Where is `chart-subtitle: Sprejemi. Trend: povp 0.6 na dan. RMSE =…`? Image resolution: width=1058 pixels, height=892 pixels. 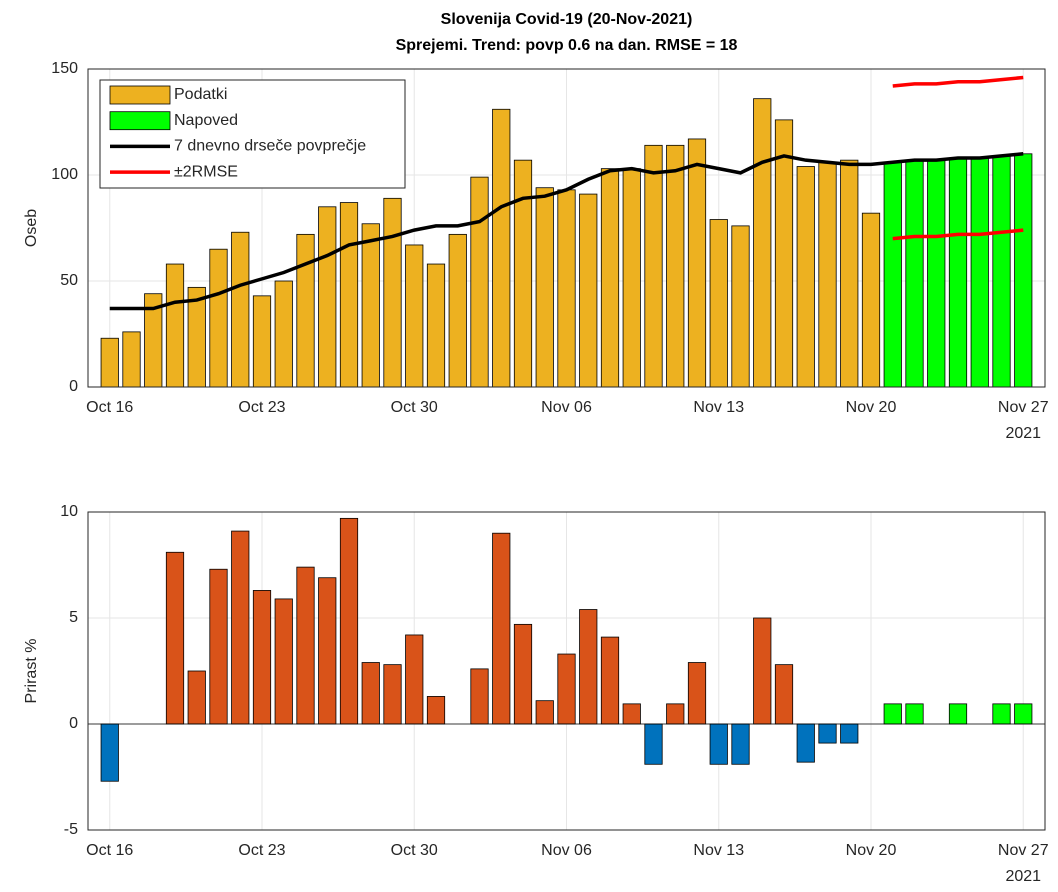
chart-subtitle: Sprejemi. Trend: povp 0.6 na dan. RMSE =… is located at coordinates (567, 45).